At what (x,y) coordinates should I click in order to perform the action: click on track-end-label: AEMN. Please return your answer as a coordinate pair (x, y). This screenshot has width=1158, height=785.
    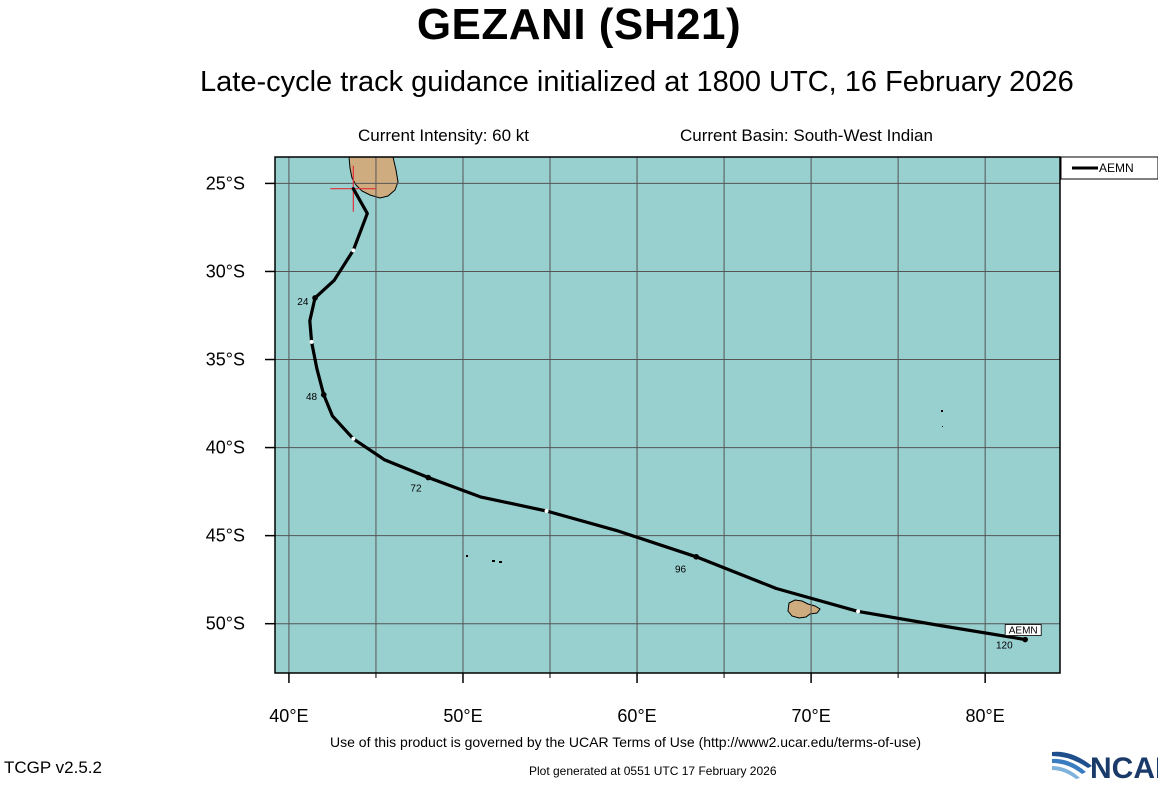
    Looking at the image, I should click on (1023, 631).